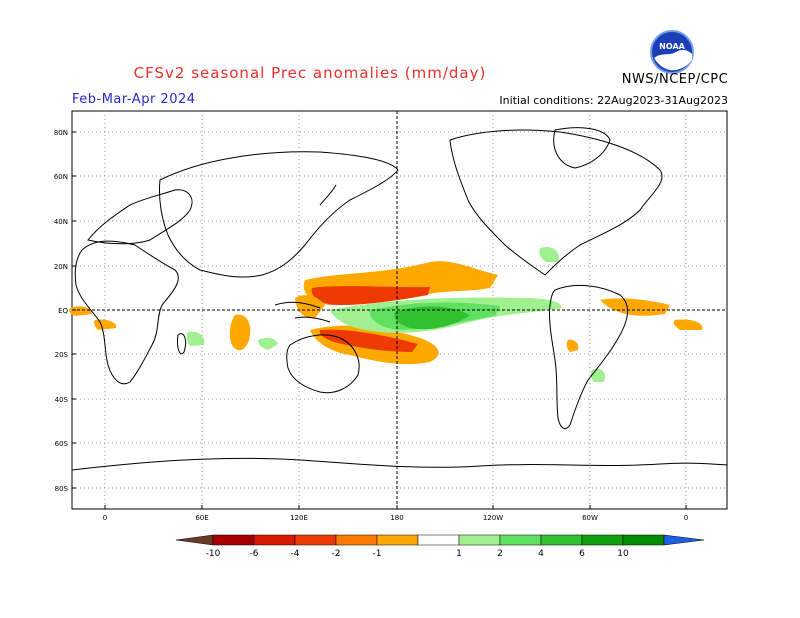 This screenshot has width=800, height=618. I want to click on latitude-labels: 80N 60N 40N 20N EQ 20S 40S 60S 80S, so click(65, 311).